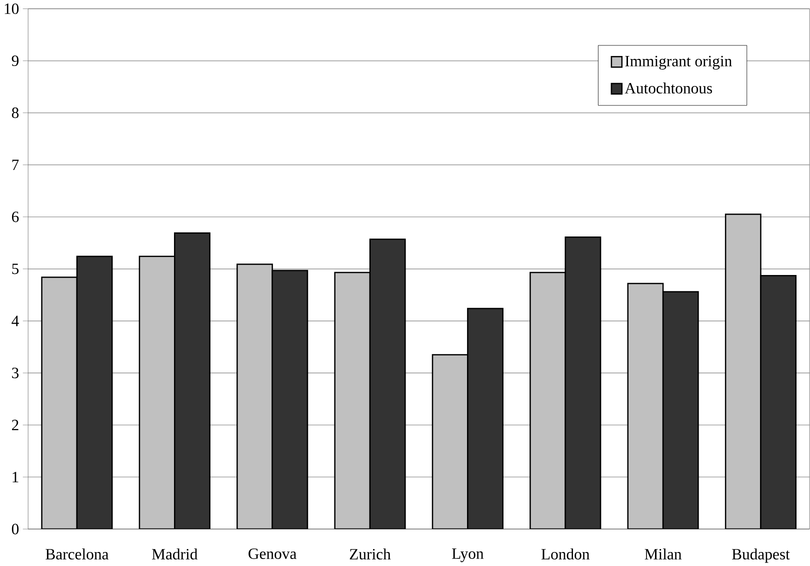 The width and height of the screenshot is (810, 566). Describe the element at coordinates (370, 554) in the screenshot. I see `x-tick-label: Zurich` at that location.